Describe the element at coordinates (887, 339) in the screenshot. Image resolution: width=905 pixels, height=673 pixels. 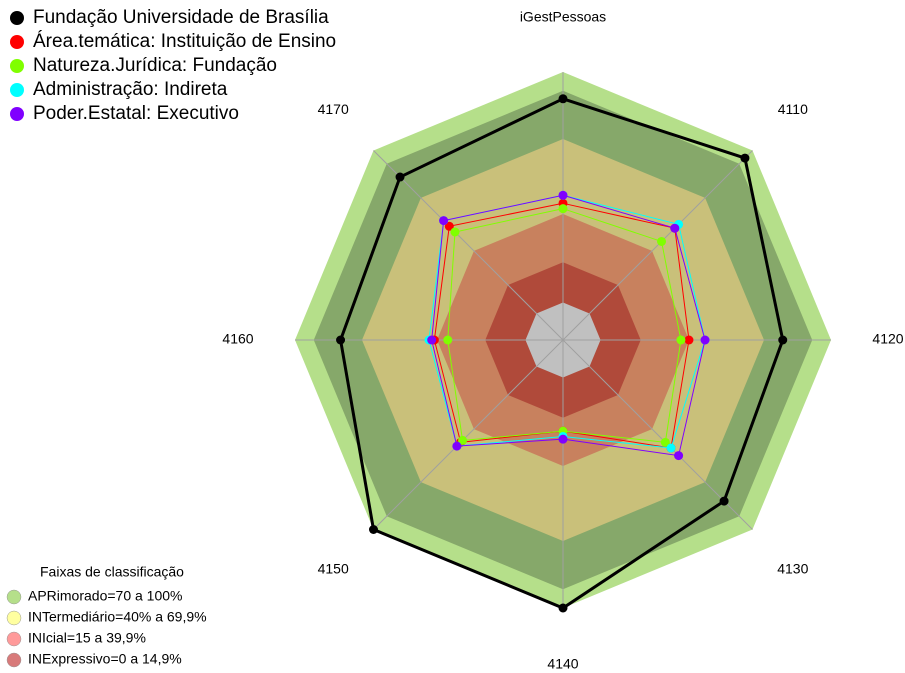
I see `axis-label: 4120` at that location.